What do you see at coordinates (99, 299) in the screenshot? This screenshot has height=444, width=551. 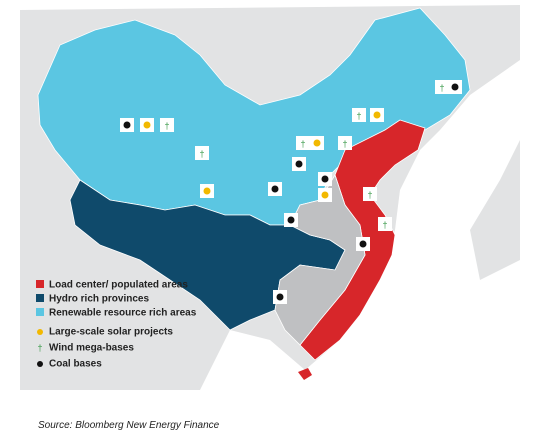 I see `legend-label: Hydro rich provinces` at bounding box center [99, 299].